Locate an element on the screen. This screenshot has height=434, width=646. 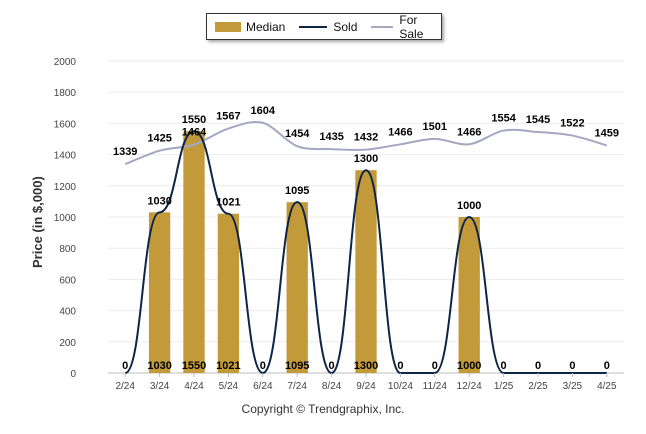
for-sale-data-label: 1501 is located at coordinates (435, 127).